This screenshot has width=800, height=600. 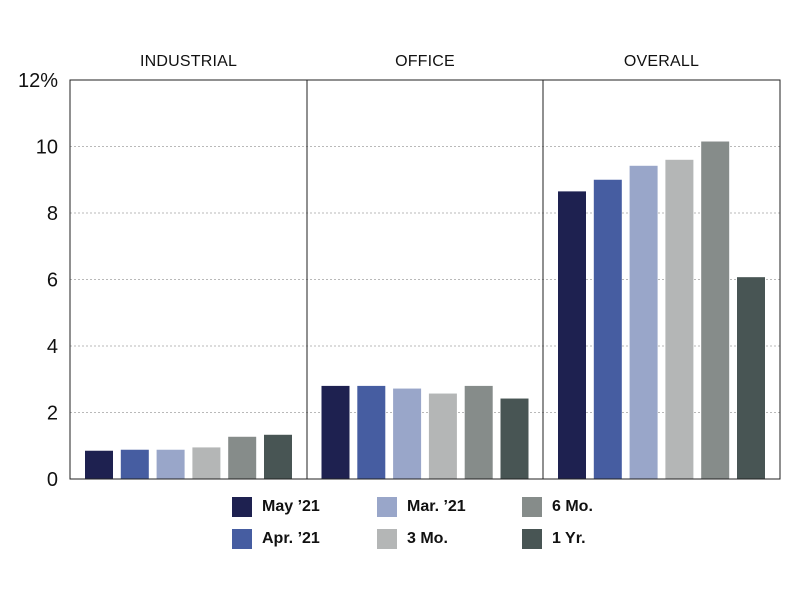 What do you see at coordinates (661, 61) in the screenshot?
I see `panel-title: OVERALL` at bounding box center [661, 61].